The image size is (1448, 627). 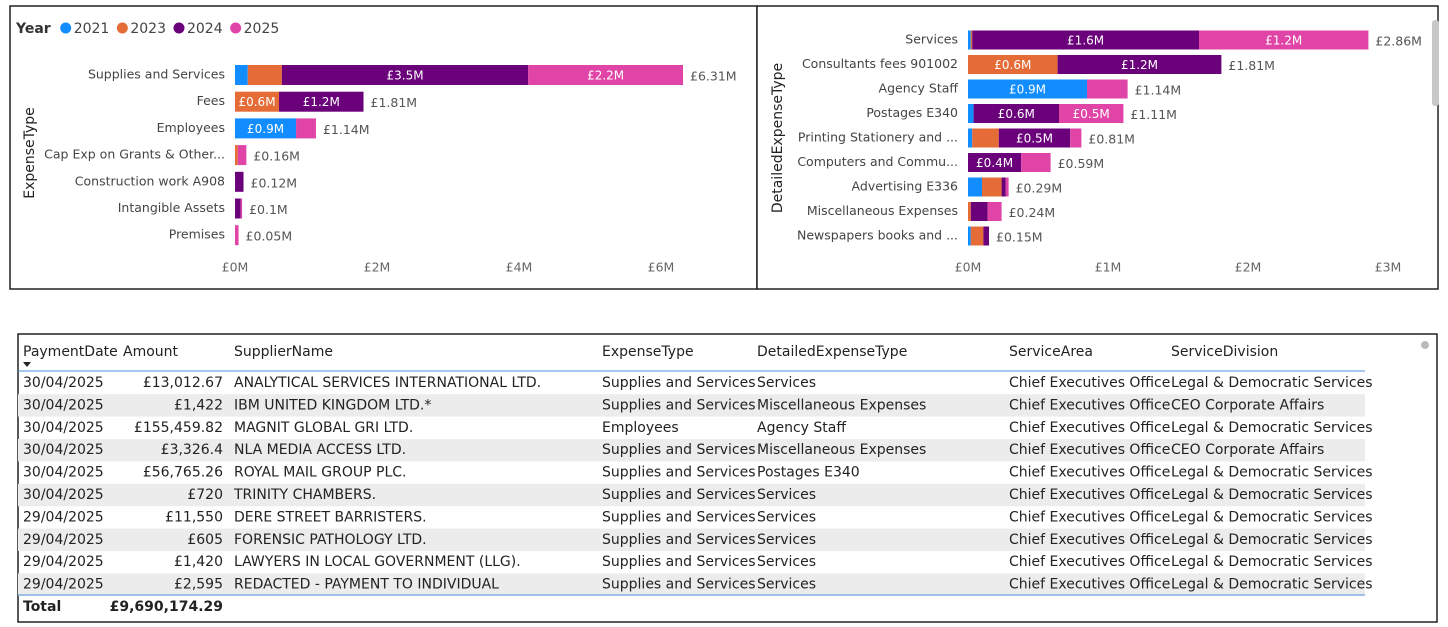 What do you see at coordinates (832, 352) in the screenshot?
I see `column-header: DetailedExpenseType` at bounding box center [832, 352].